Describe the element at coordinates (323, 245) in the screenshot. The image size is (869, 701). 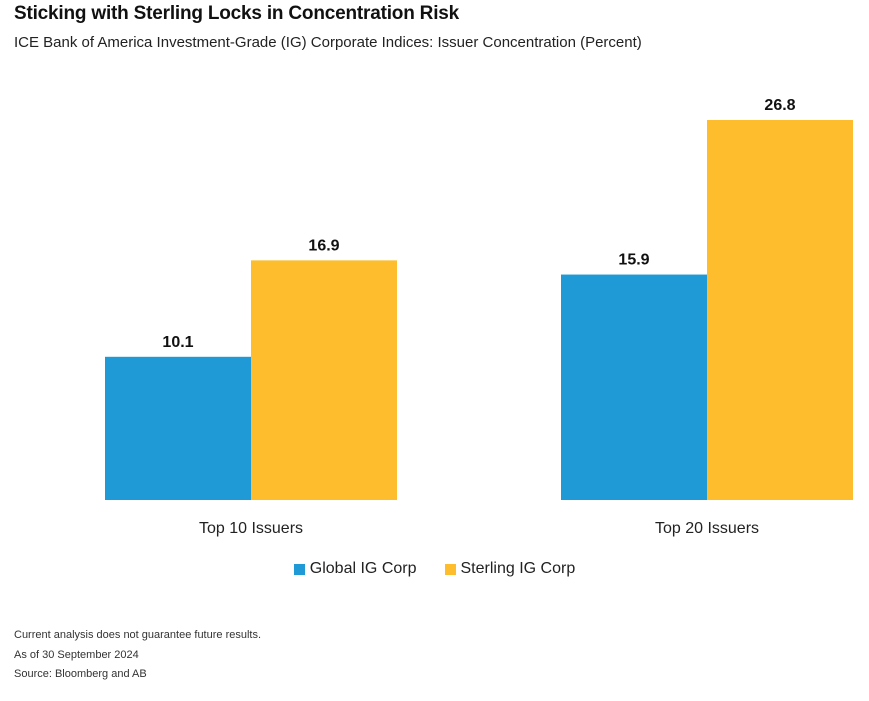
I see `data-label-top-10-sterling: 16.9` at that location.